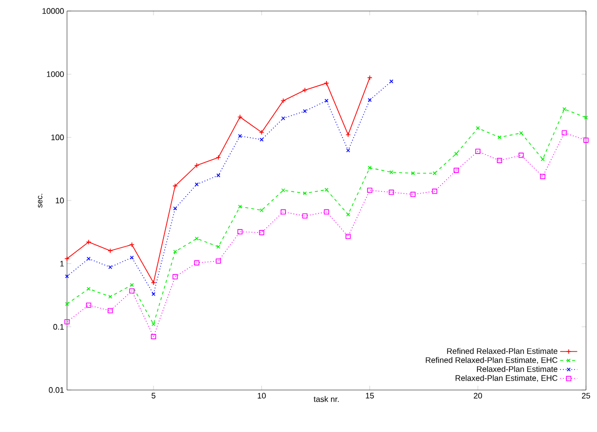 This screenshot has width=597, height=432. Describe the element at coordinates (154, 395) in the screenshot. I see `x-tick-label: 5` at that location.